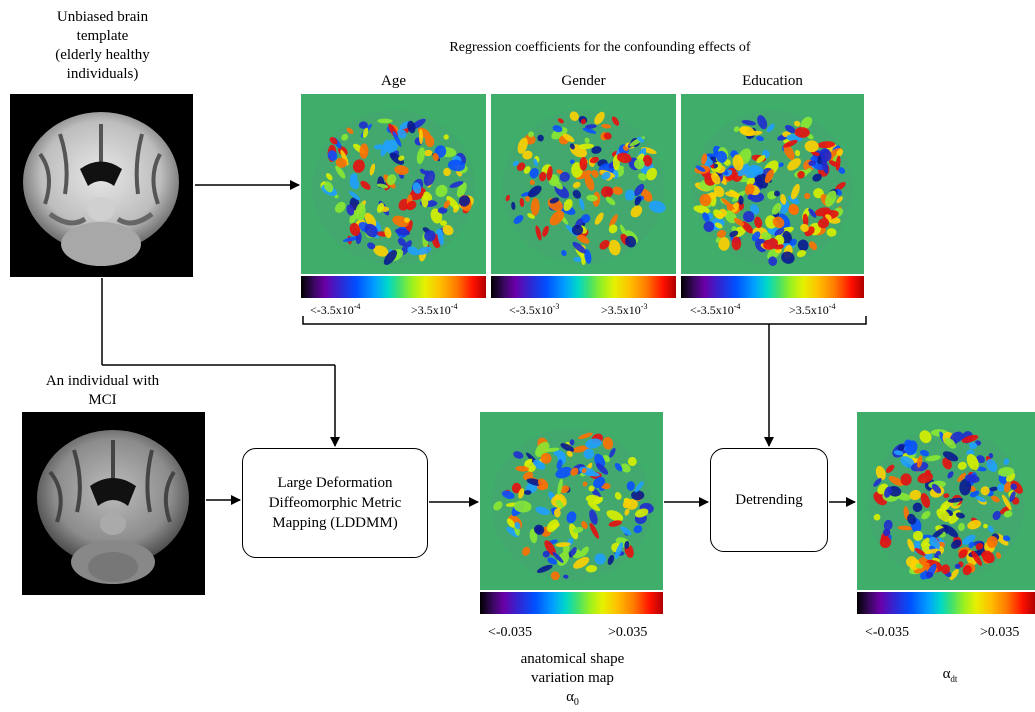  What do you see at coordinates (583, 287) in the screenshot?
I see `gender-colorbar` at bounding box center [583, 287].